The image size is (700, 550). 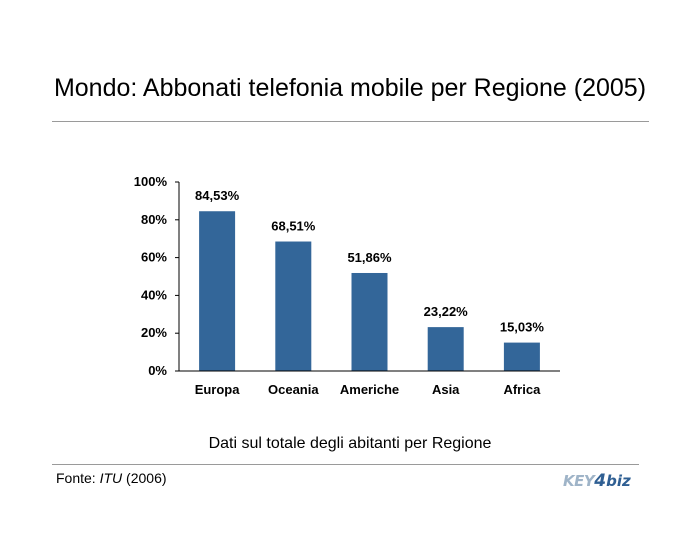 What do you see at coordinates (154, 294) in the screenshot?
I see `y-tick-label: 40%` at bounding box center [154, 294].